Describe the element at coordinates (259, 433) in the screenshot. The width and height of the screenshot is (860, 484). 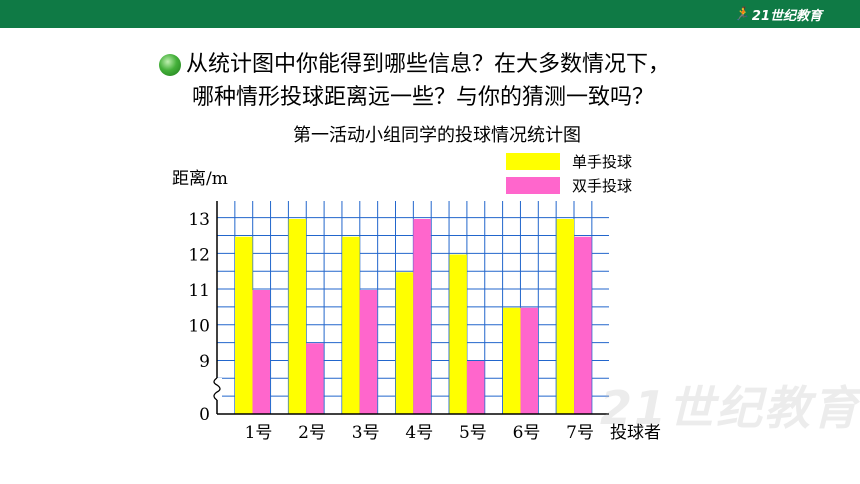
I see `x-tick-label: 1号` at that location.